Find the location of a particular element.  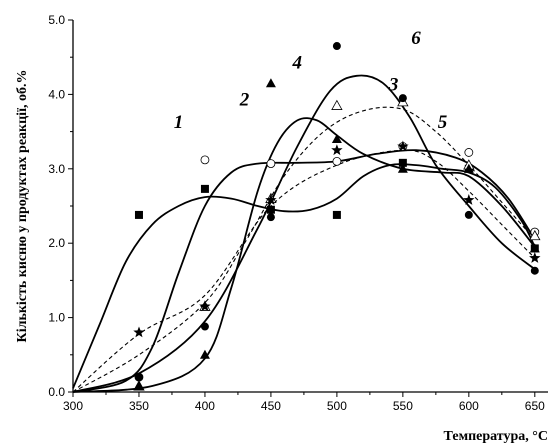

x-axis-title: Температура, °С is located at coordinates (496, 436).